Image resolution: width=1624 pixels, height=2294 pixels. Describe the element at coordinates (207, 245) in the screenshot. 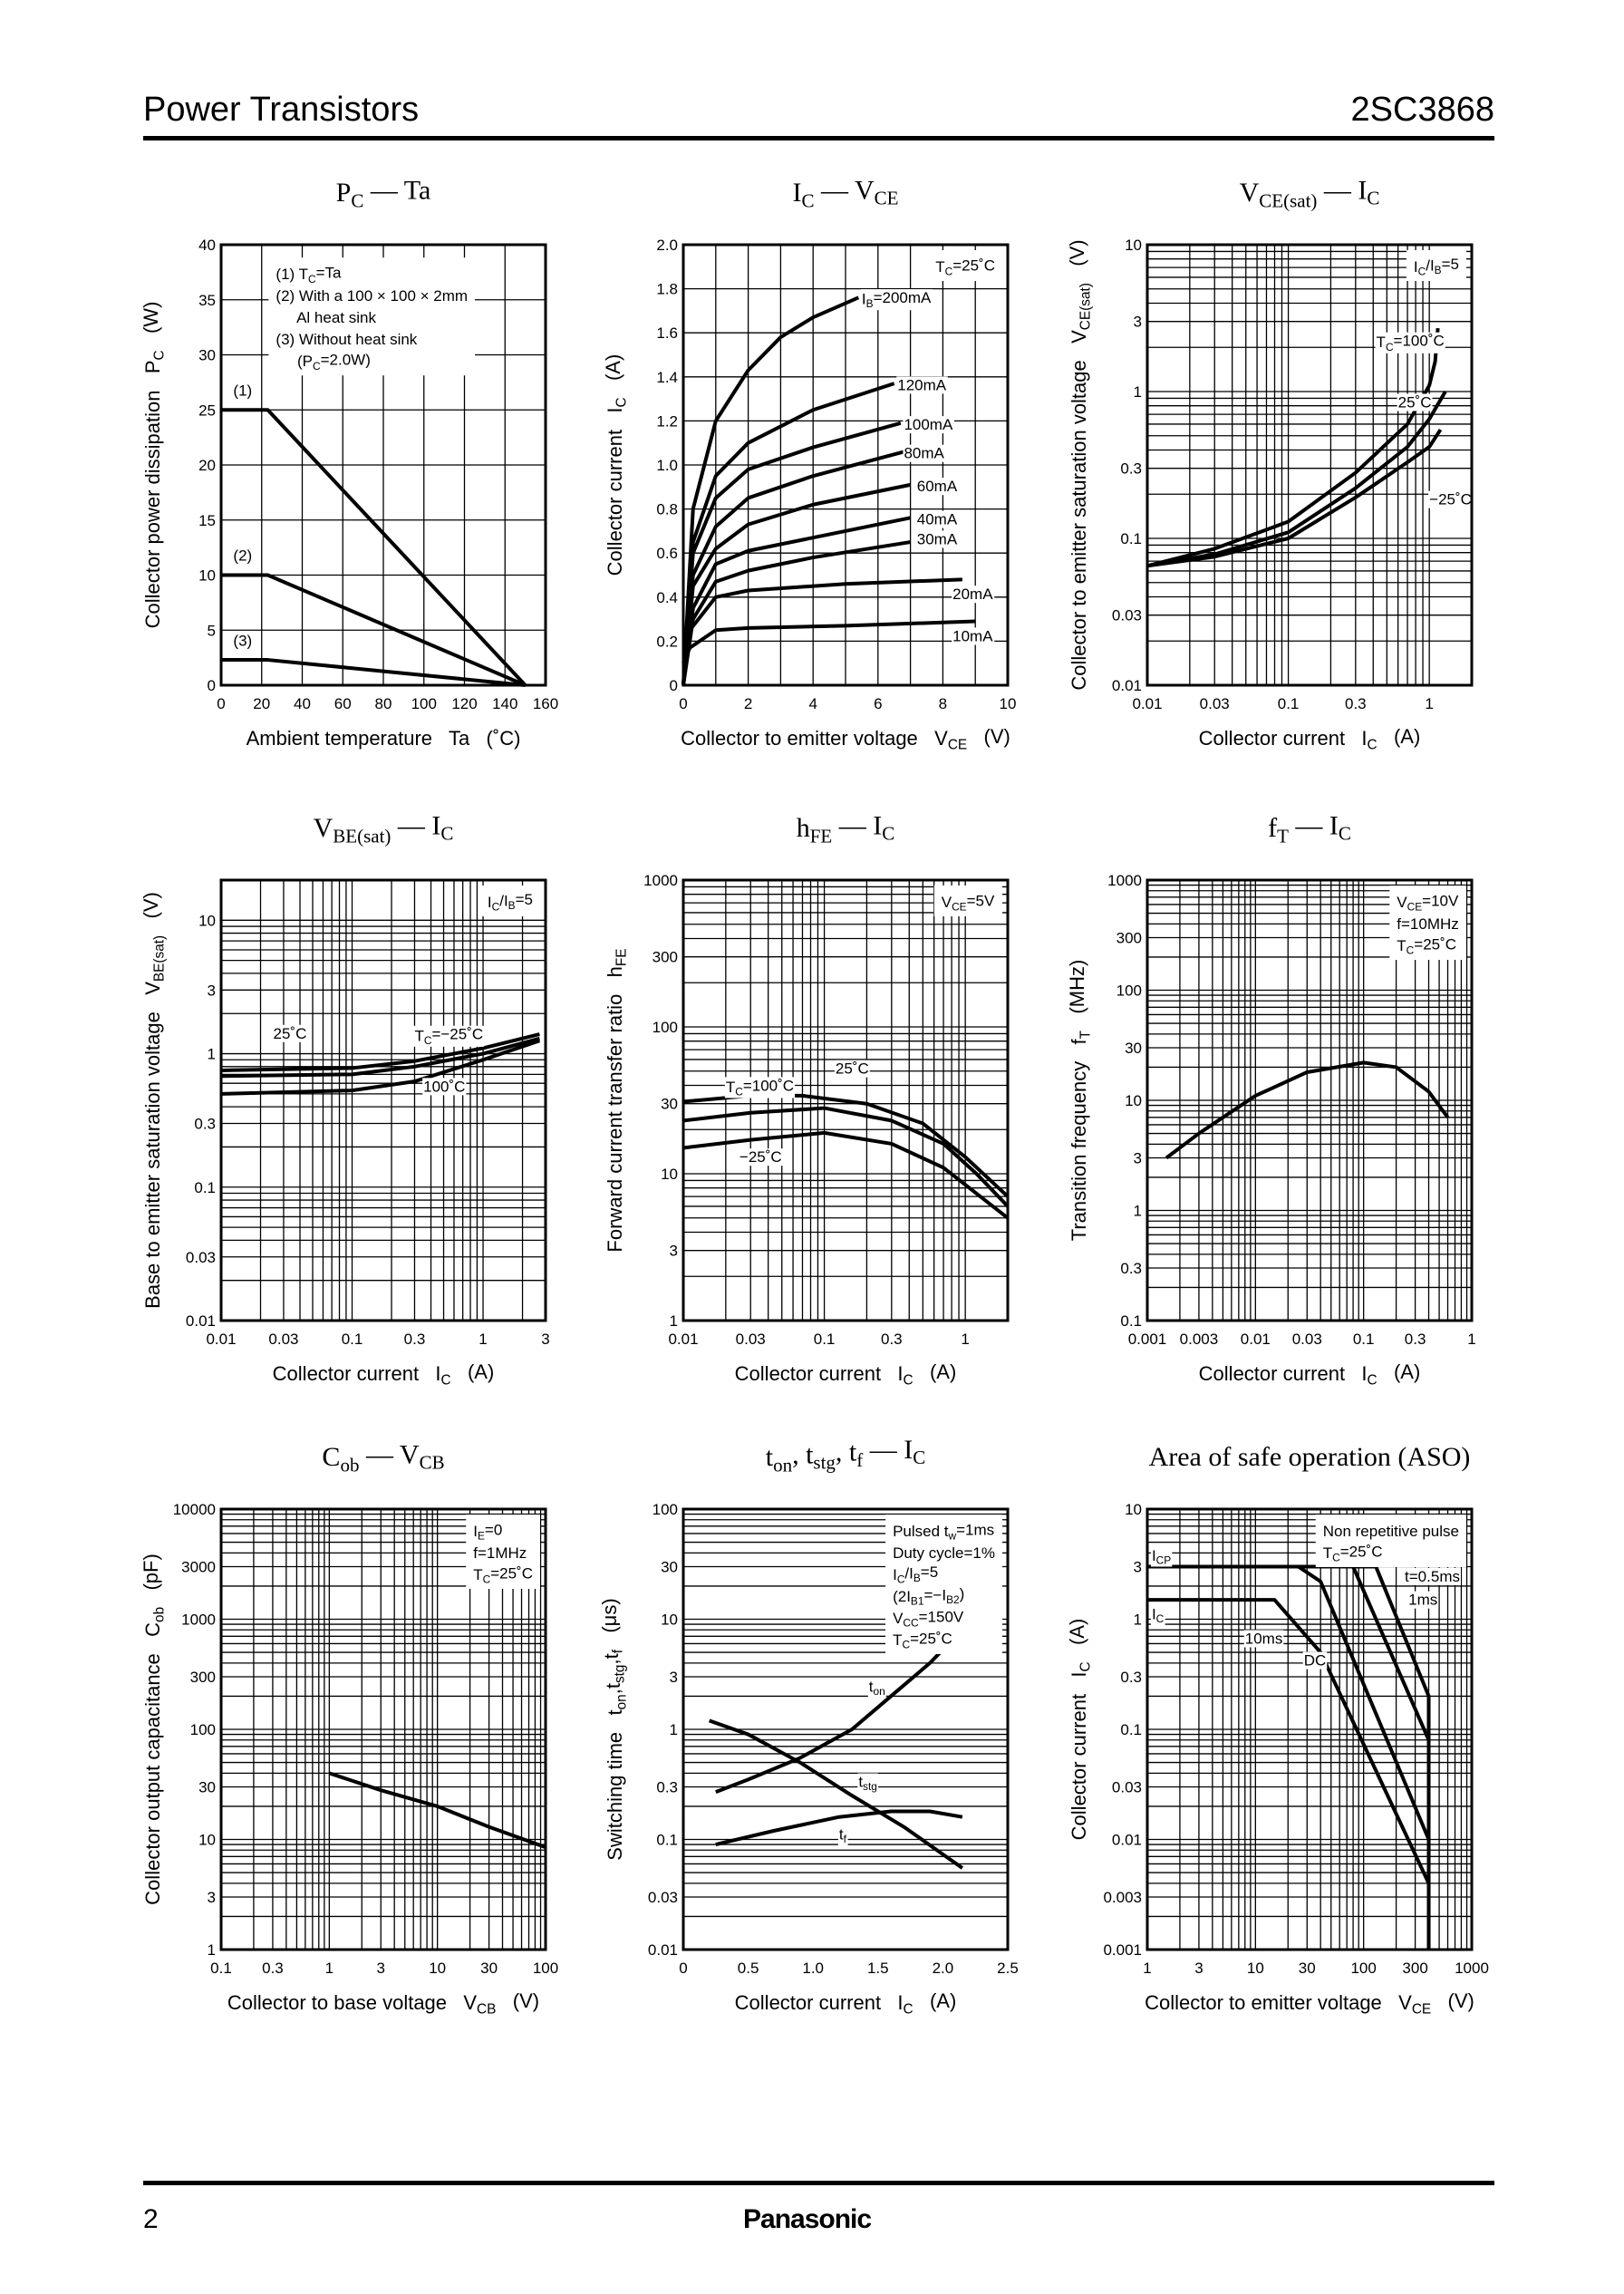

I see `y-tick-label: 40` at that location.